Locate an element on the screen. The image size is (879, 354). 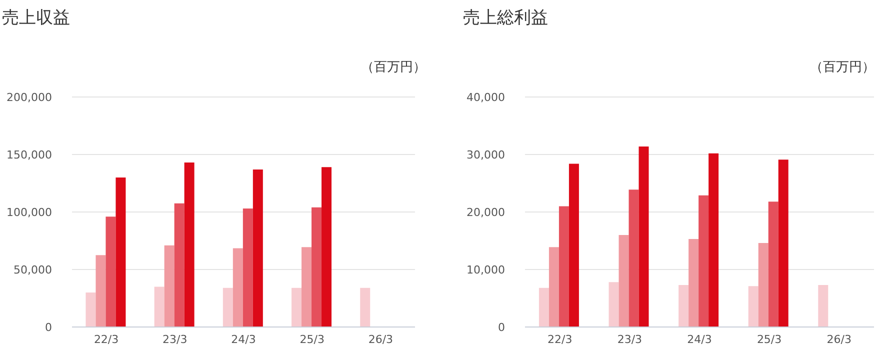
y-tick-label: 150,000 is located at coordinates (29, 155).